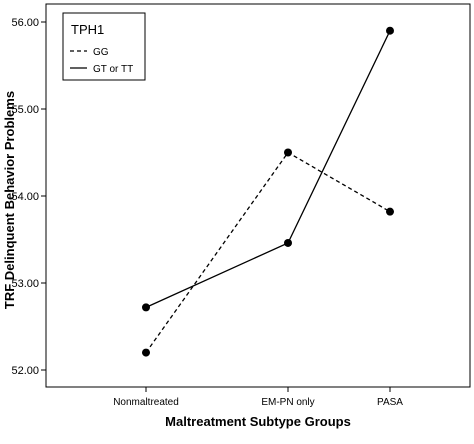 This screenshot has width=474, height=444. I want to click on y-tick-label: 53.00, so click(25, 284).